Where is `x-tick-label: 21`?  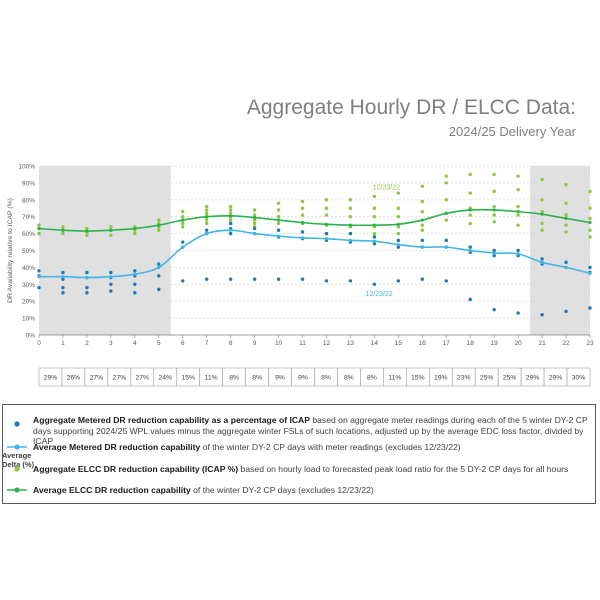 x-tick-label: 21 is located at coordinates (542, 343).